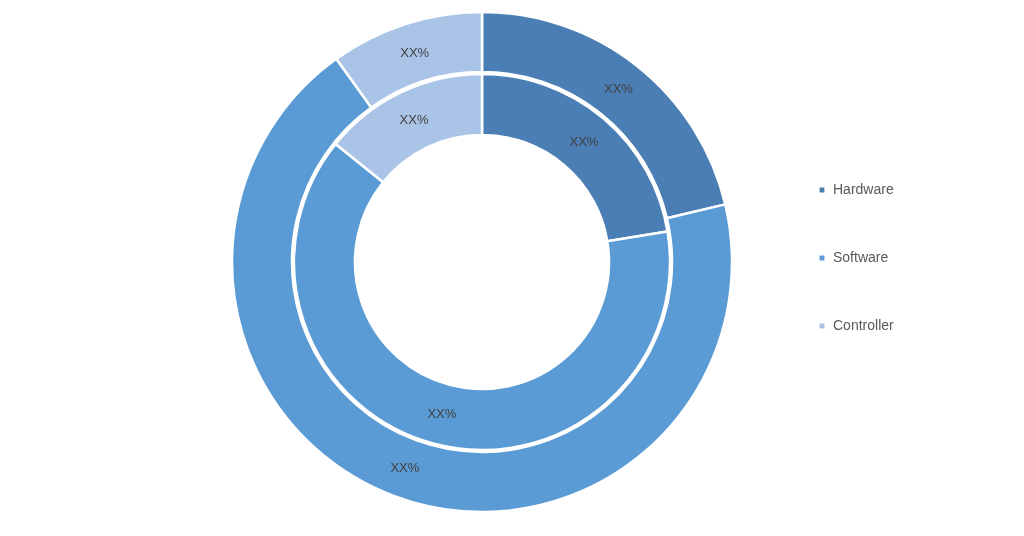 The image size is (1024, 536). Describe the element at coordinates (861, 257) in the screenshot. I see `legend-label: Software` at that location.